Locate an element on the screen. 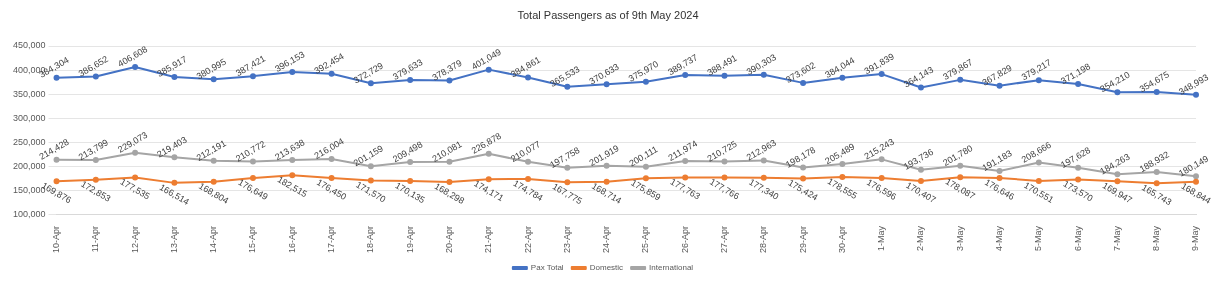 This screenshot has height=282, width=1216. x-tick-label: 28-Apr is located at coordinates (763, 239).